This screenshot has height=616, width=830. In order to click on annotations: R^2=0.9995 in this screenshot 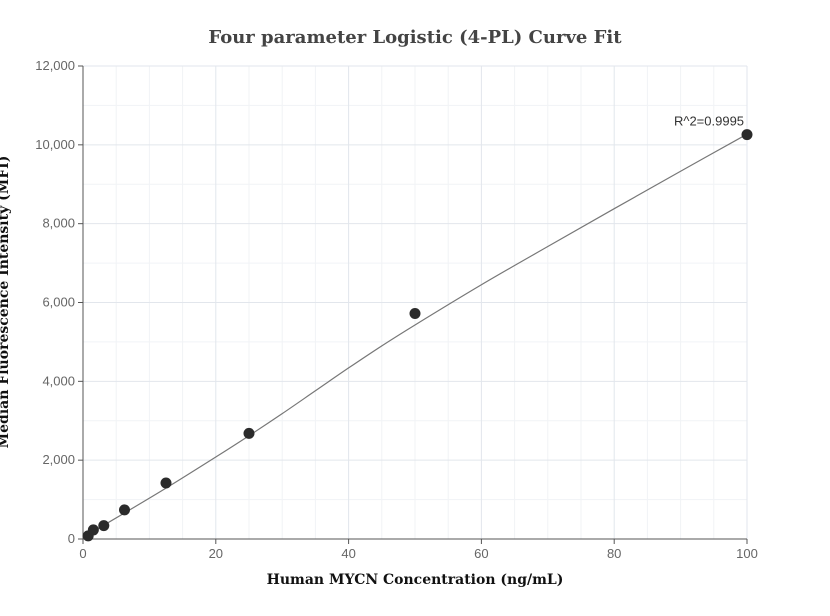, I will do `click(709, 121)`.